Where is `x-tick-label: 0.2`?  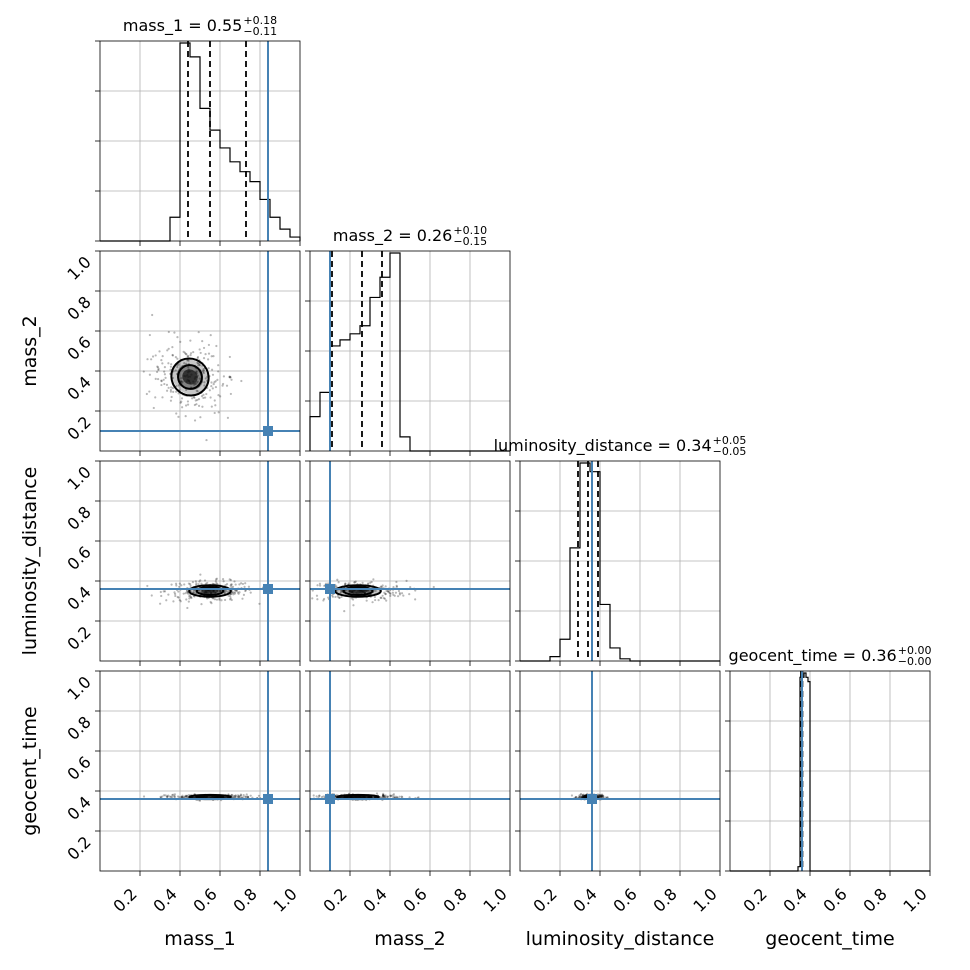
x-tick-label: 0.2 is located at coordinates (334, 899).